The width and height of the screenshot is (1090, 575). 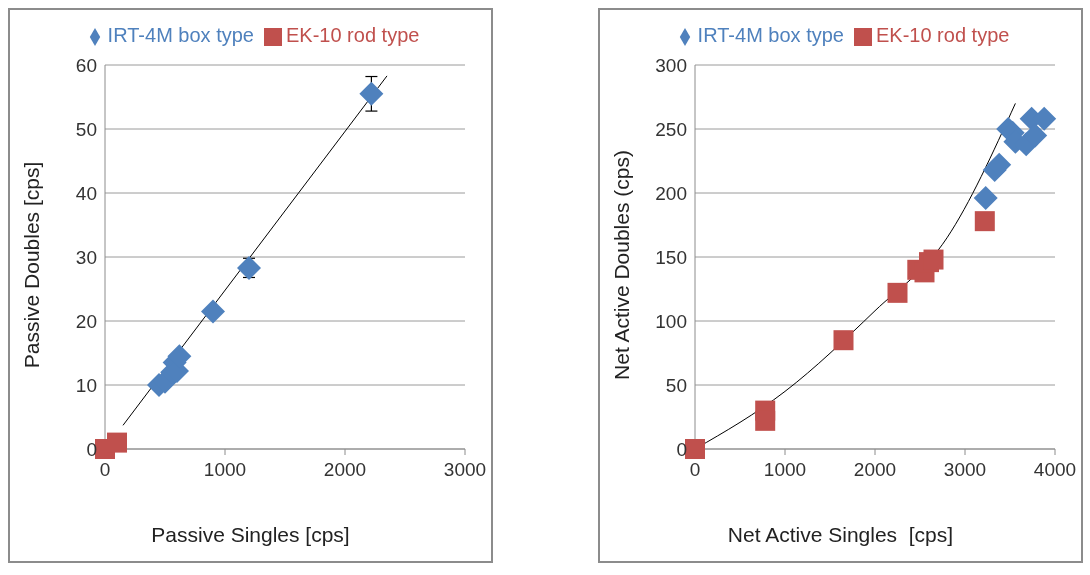 What do you see at coordinates (86, 385) in the screenshot?
I see `y-tick-label: 10` at bounding box center [86, 385].